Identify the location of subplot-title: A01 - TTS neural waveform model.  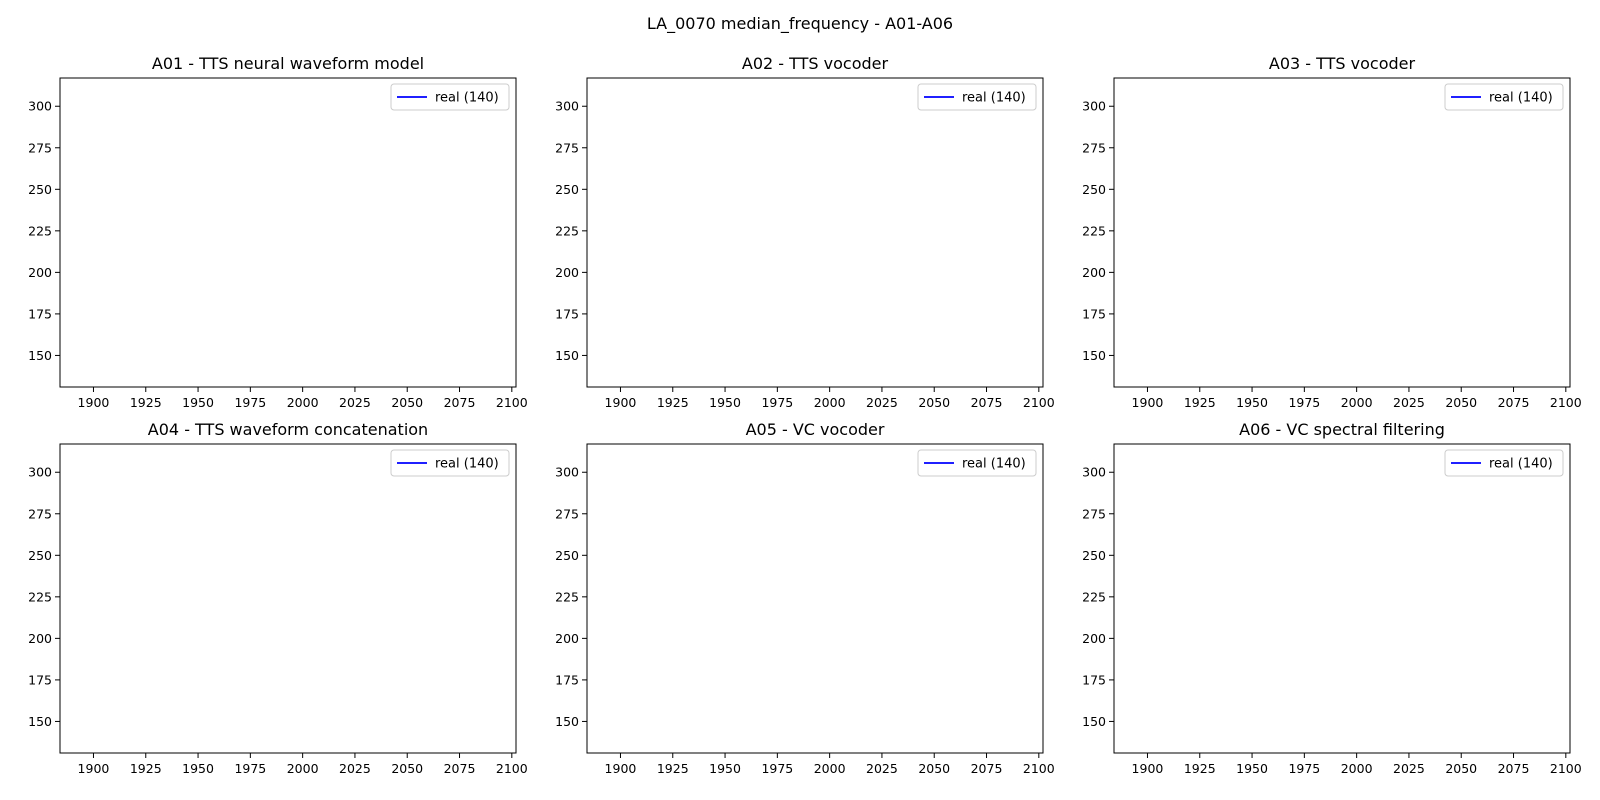
(288, 63).